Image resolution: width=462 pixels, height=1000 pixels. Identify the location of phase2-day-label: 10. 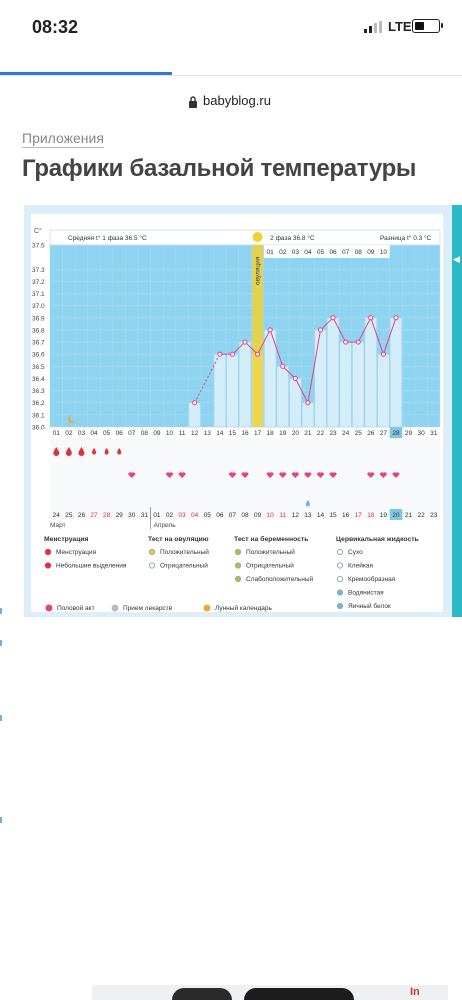
(384, 252).